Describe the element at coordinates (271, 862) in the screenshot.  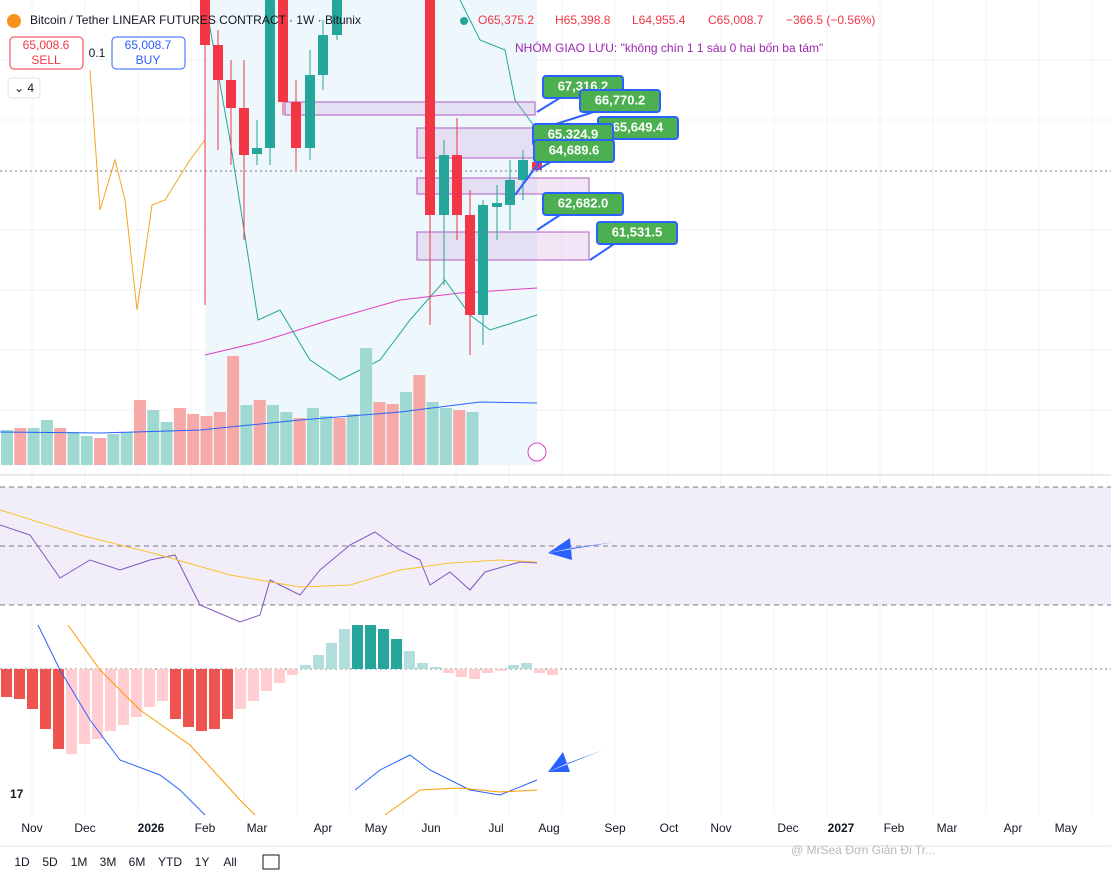
I see `calendar-icon` at that location.